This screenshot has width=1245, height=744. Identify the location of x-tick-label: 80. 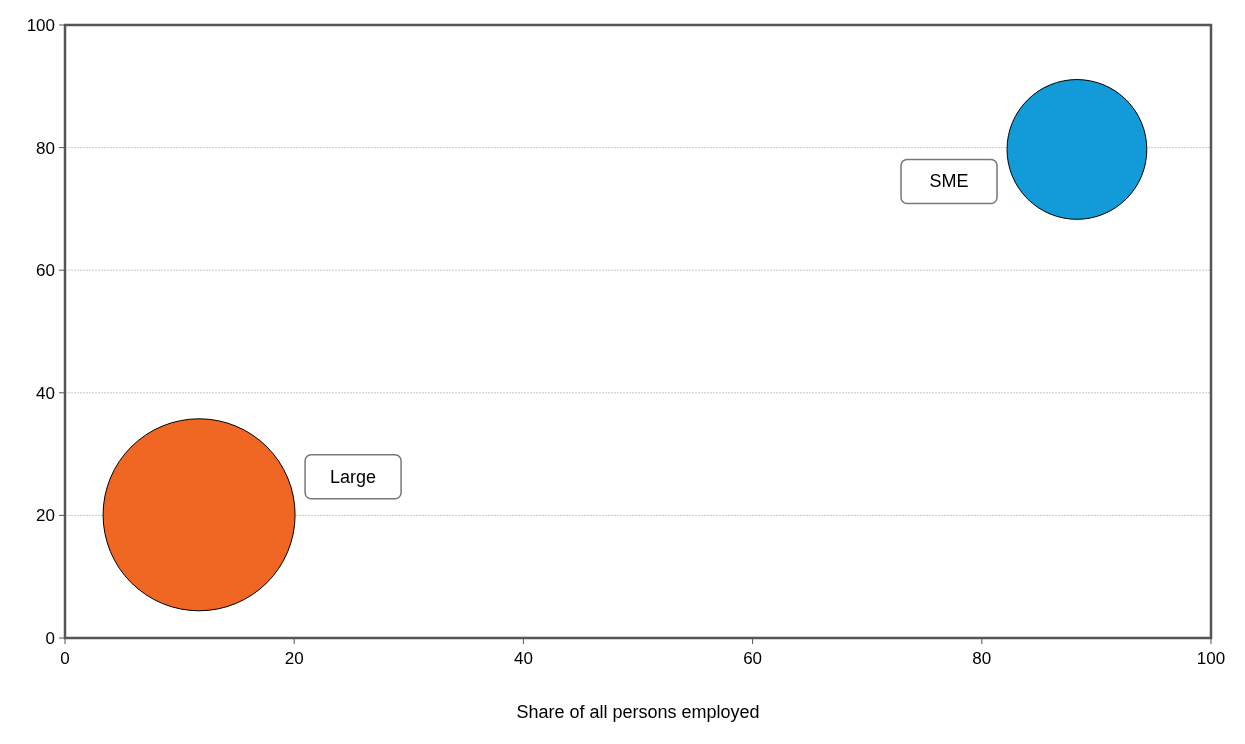
(982, 658).